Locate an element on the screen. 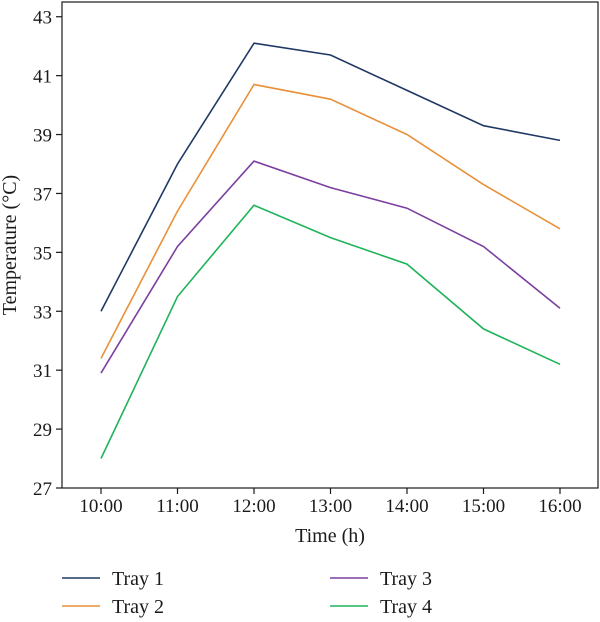 The width and height of the screenshot is (600, 622). y-tick-label: 43 is located at coordinates (42, 18).